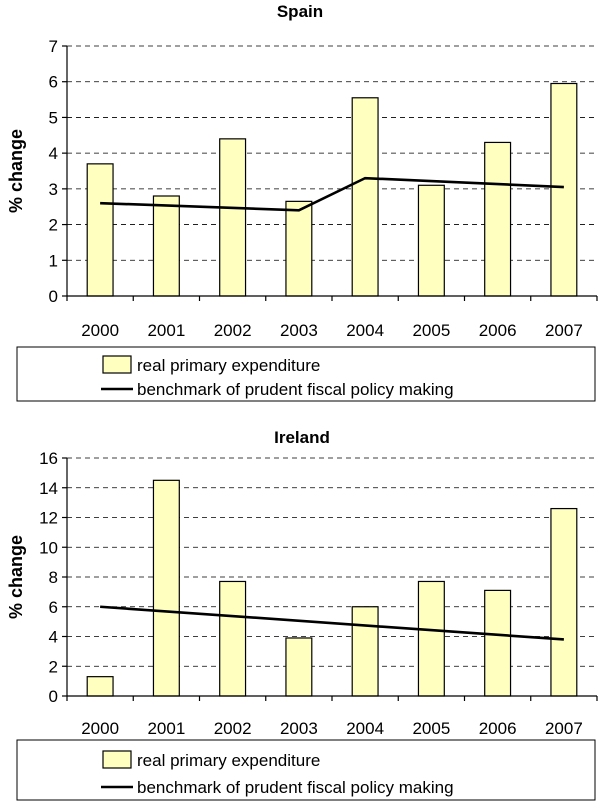 The width and height of the screenshot is (603, 805). I want to click on legend-box, so click(306, 770).